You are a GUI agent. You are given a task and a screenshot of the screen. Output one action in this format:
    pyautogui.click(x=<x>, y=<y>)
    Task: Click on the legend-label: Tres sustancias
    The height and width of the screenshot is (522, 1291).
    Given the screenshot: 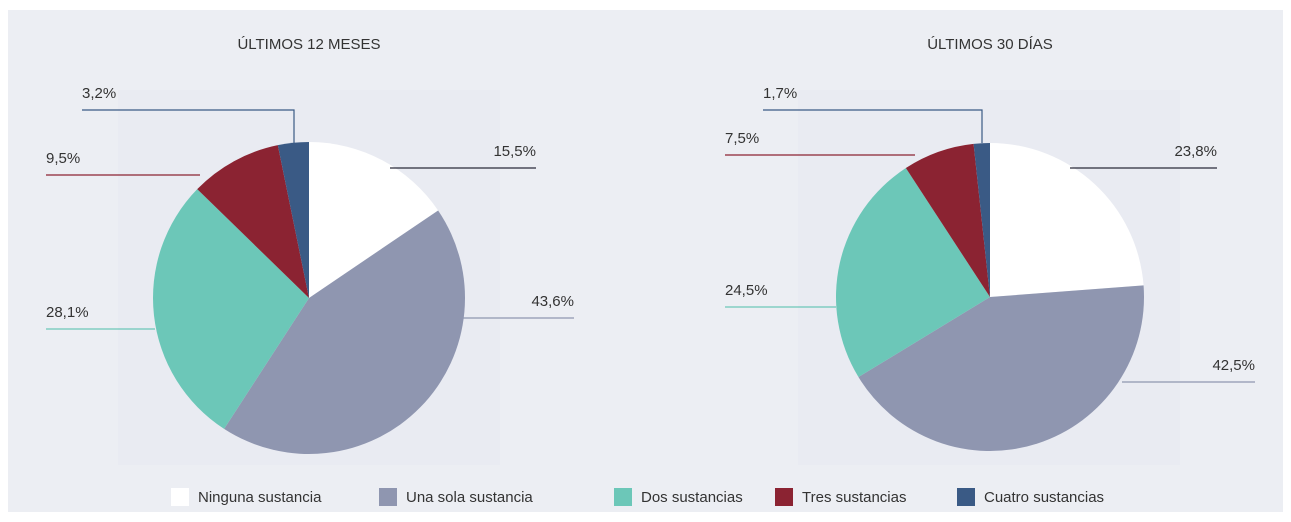 What is the action you would take?
    pyautogui.click(x=854, y=497)
    